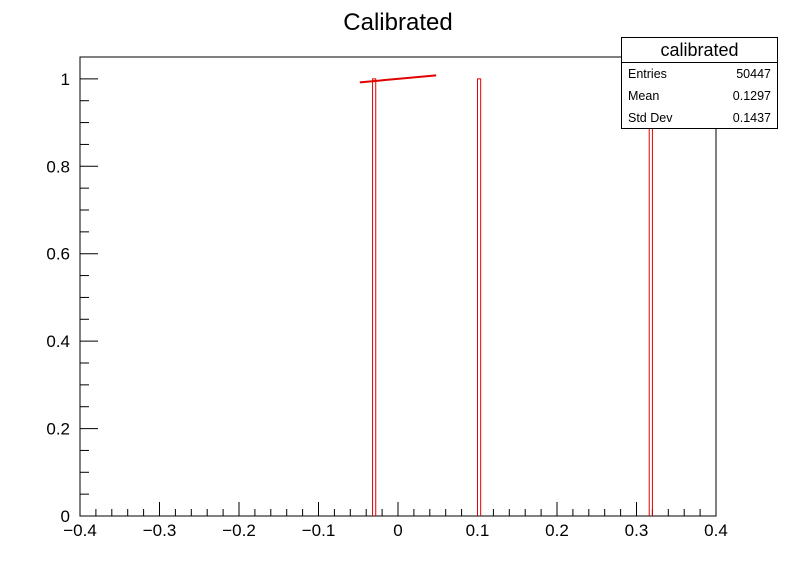  What do you see at coordinates (397, 530) in the screenshot?
I see `x-tick-label: 0` at bounding box center [397, 530].